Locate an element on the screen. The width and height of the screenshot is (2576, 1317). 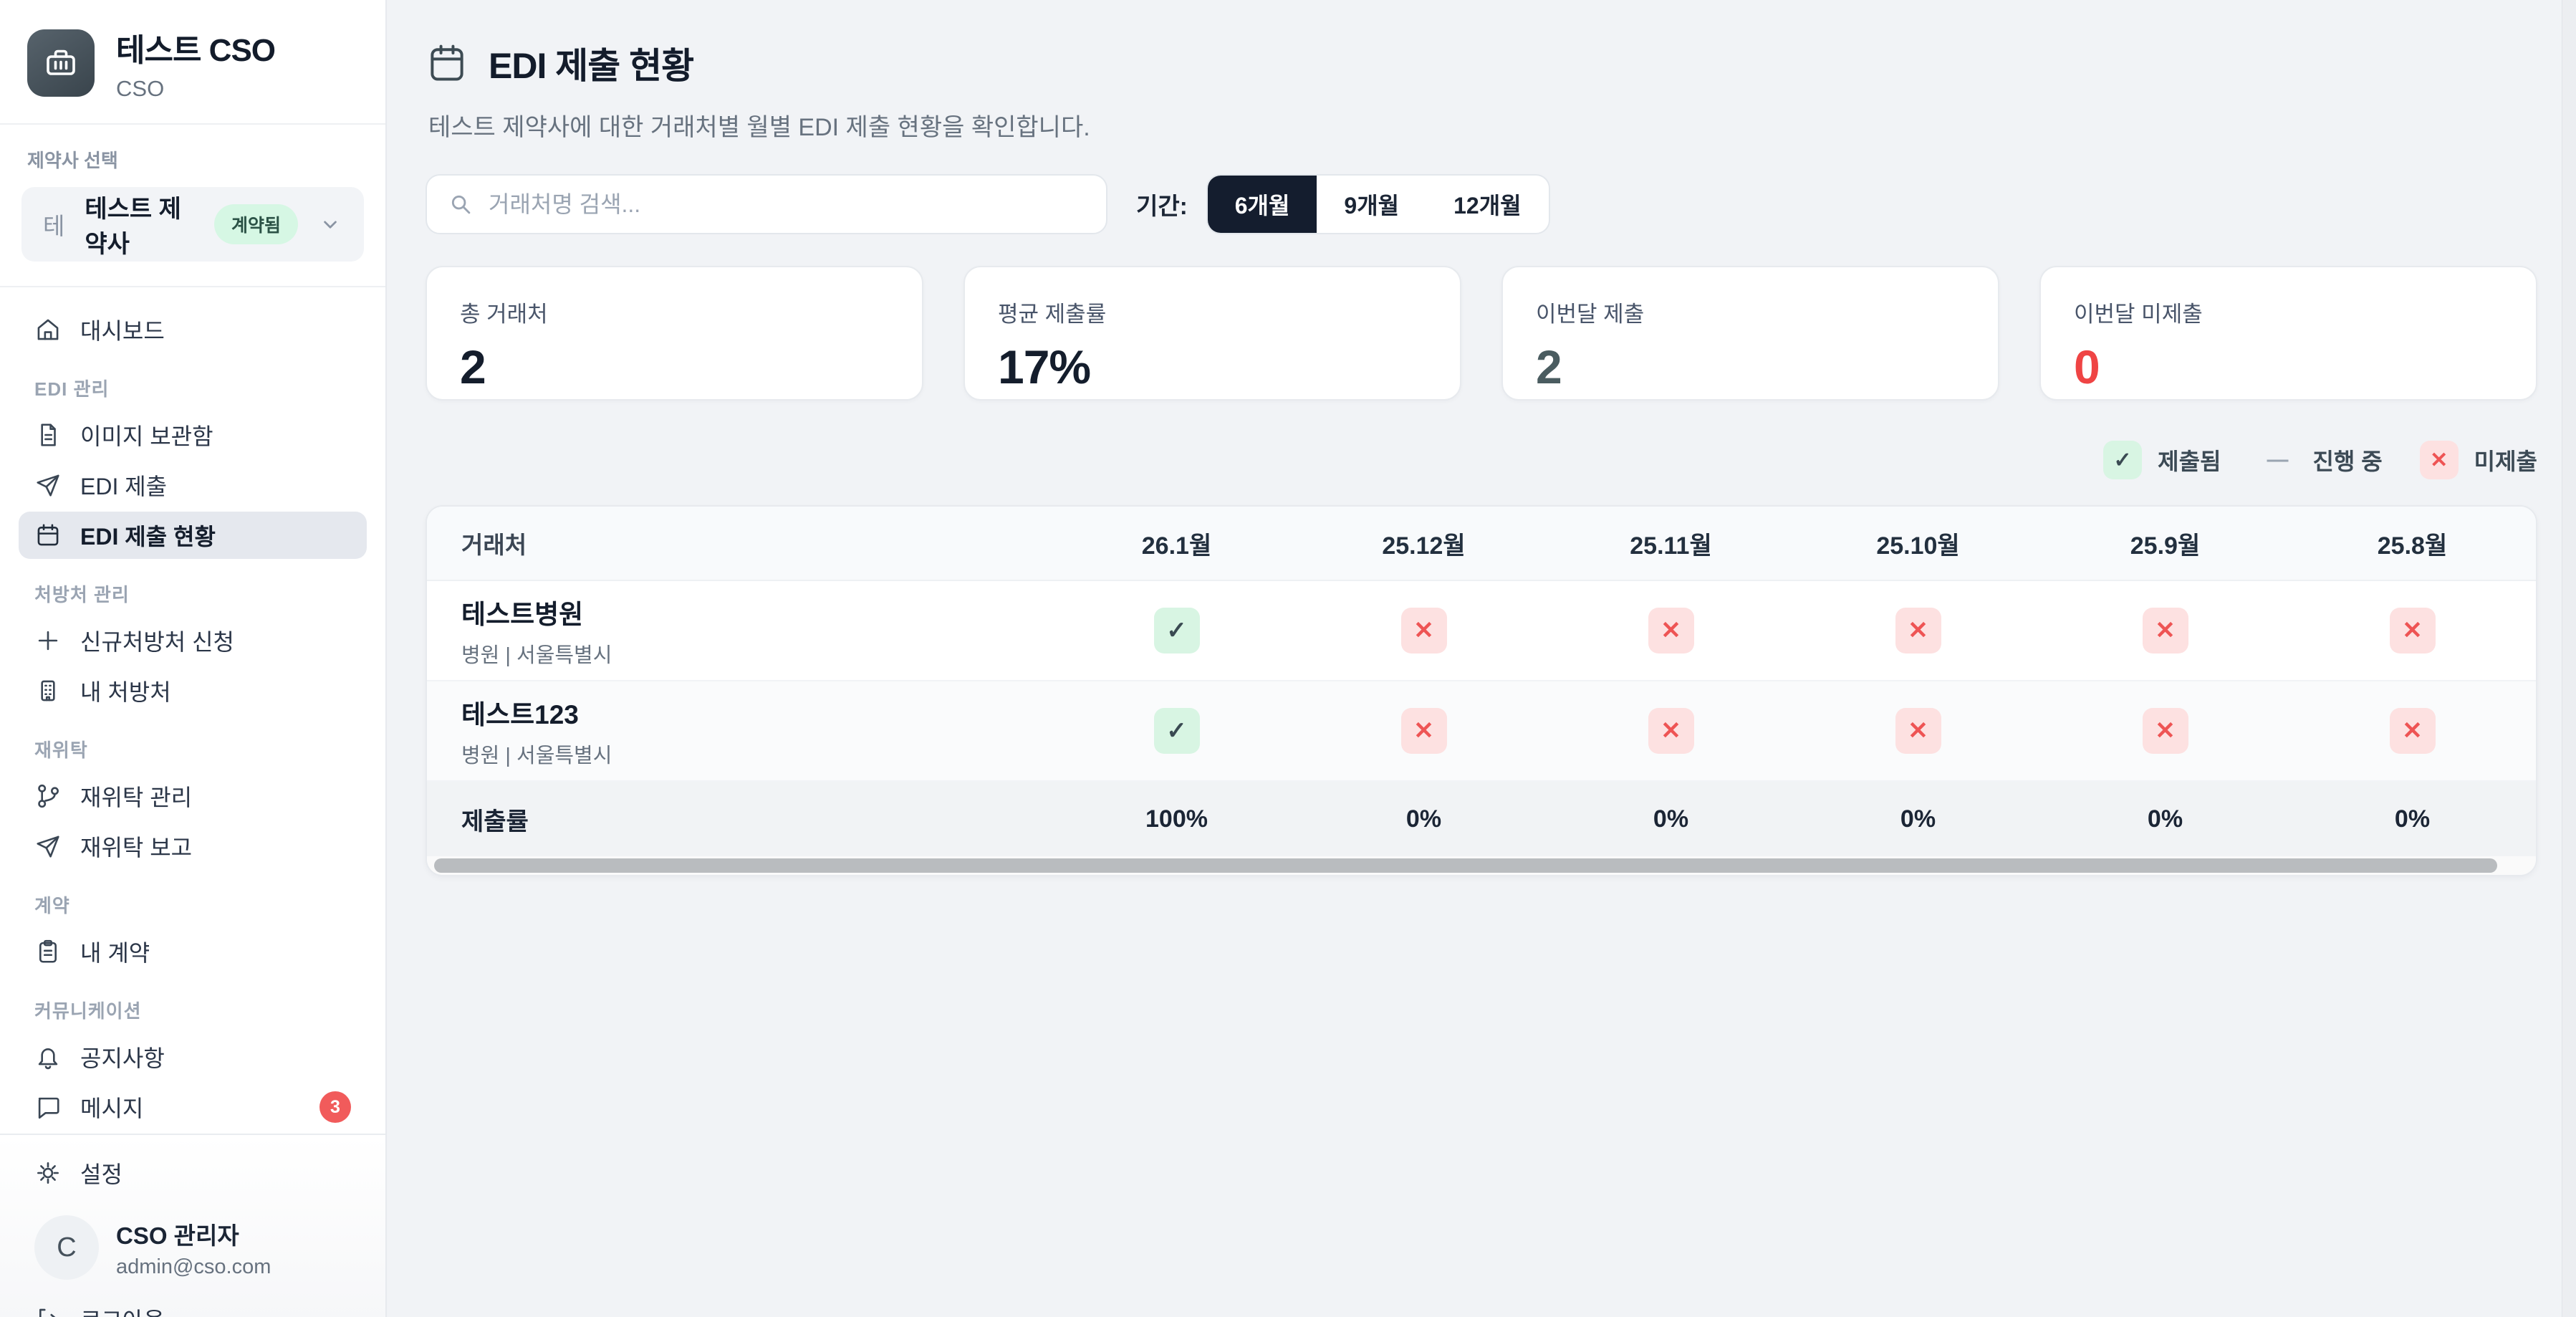
stat-value-month-submitted: 2 is located at coordinates (1549, 366).